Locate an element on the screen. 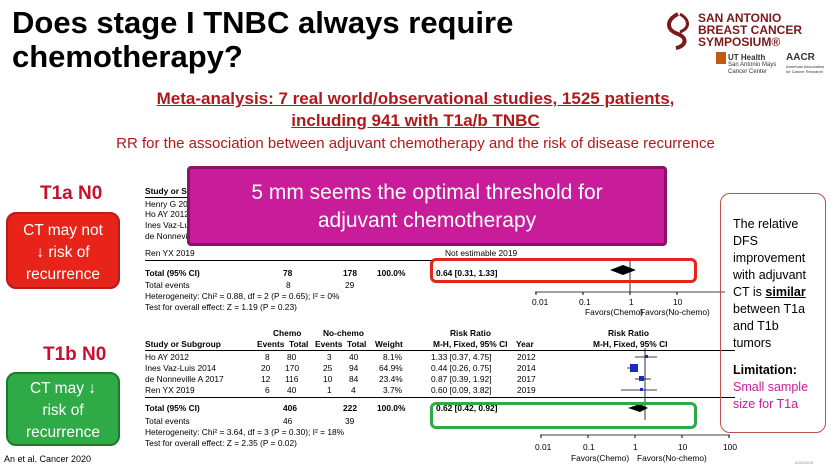  top-study-5: Ren YX 2019 is located at coordinates (170, 253).